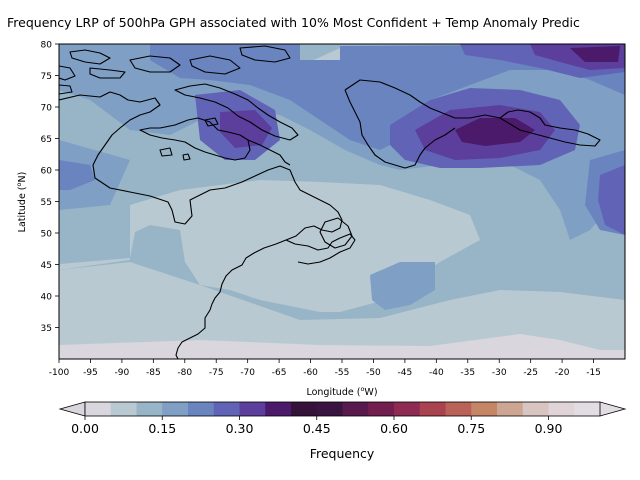 This screenshot has width=640, height=480. Describe the element at coordinates (21, 202) in the screenshot. I see `y-axis-label: Latitude (oN)` at that location.